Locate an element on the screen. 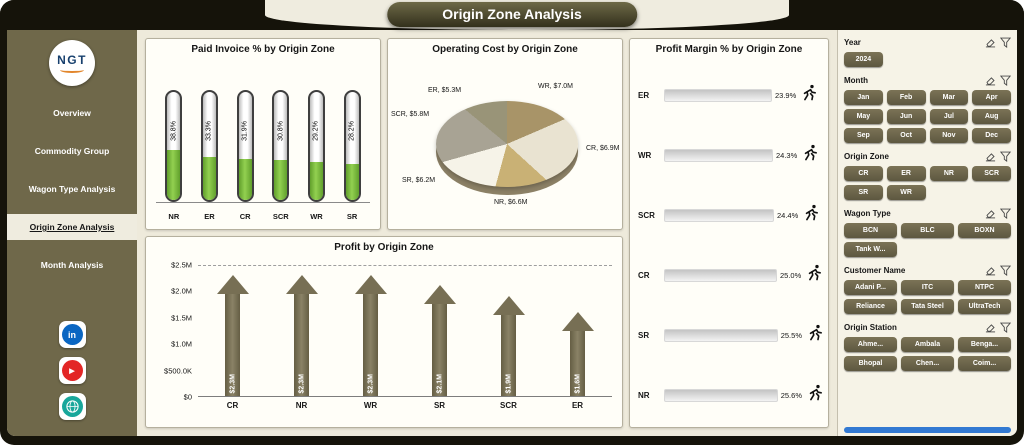  filter-option-nr: NR is located at coordinates (949, 173).